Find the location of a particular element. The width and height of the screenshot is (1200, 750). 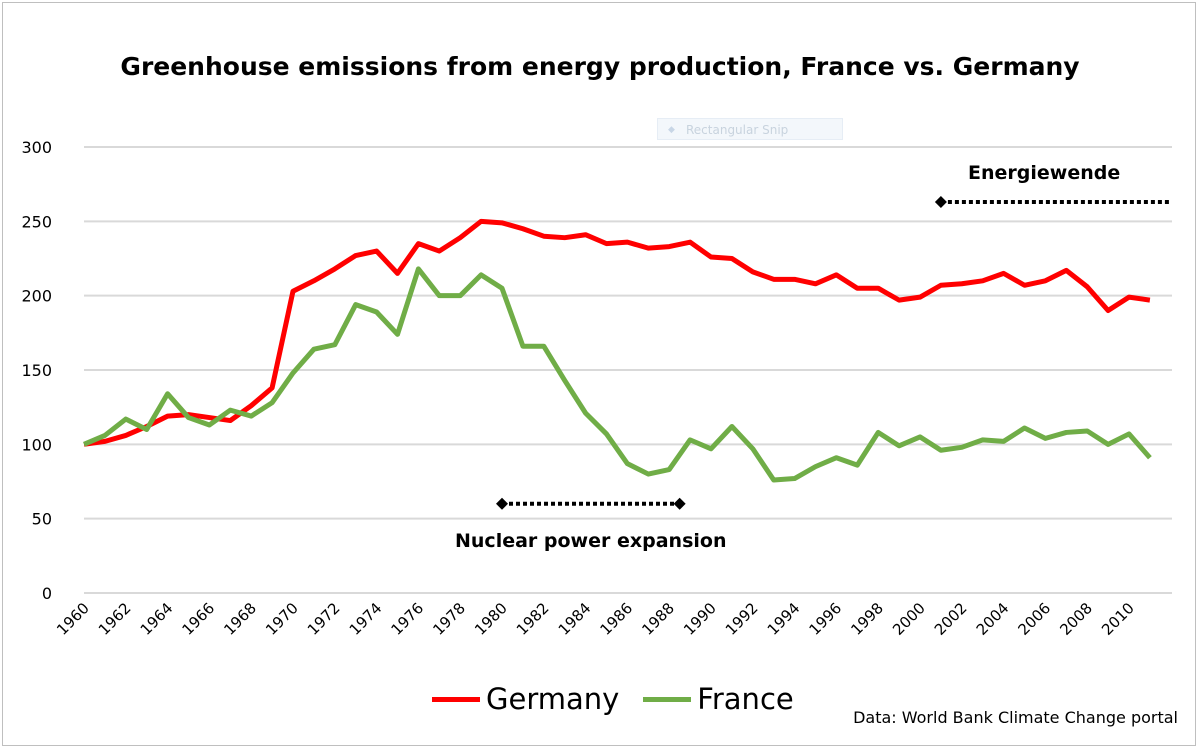

x-tick-label: 1966 is located at coordinates (198, 619).